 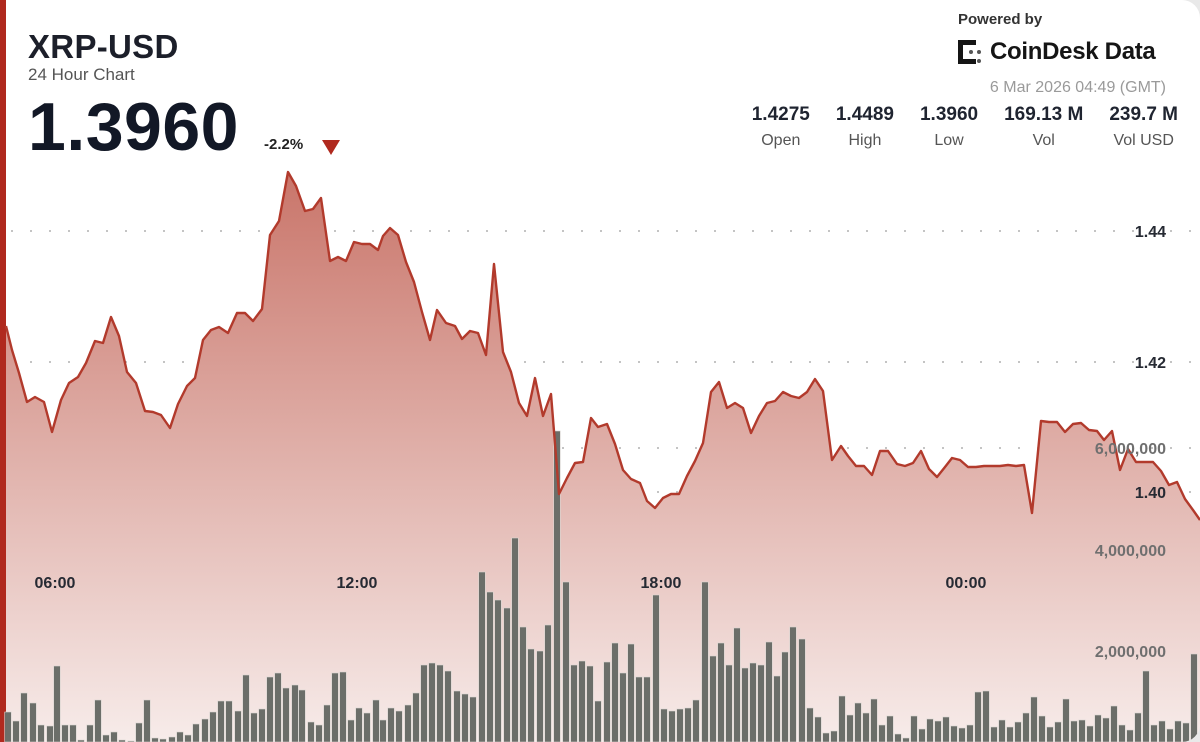 What do you see at coordinates (1150, 363) in the screenshot?
I see `price-axis-label: 1.42` at bounding box center [1150, 363].